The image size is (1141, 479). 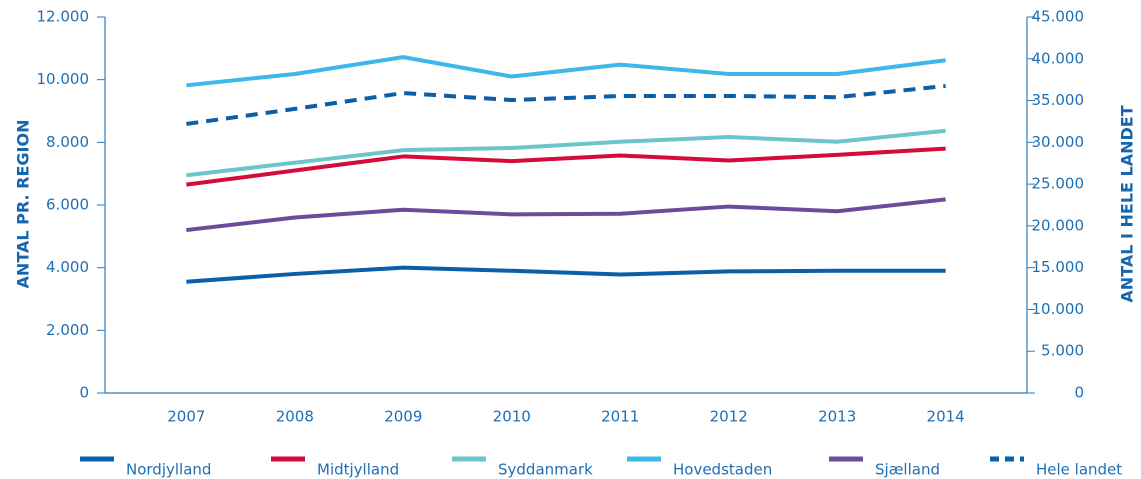 What do you see at coordinates (722, 470) in the screenshot?
I see `legend-label: Hovedstaden` at bounding box center [722, 470].